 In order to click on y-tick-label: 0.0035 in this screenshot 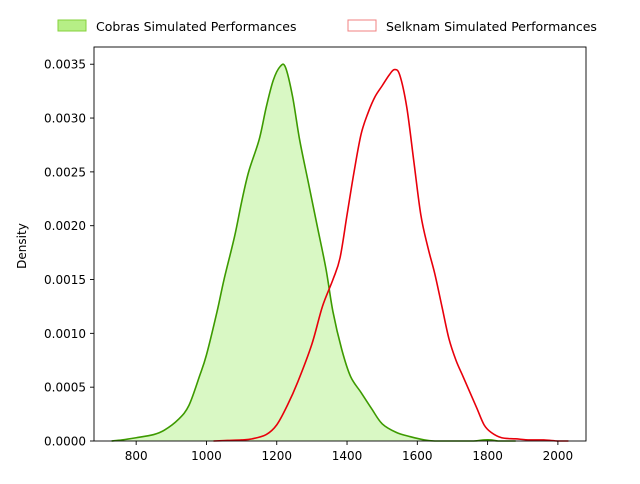, I will do `click(65, 65)`.